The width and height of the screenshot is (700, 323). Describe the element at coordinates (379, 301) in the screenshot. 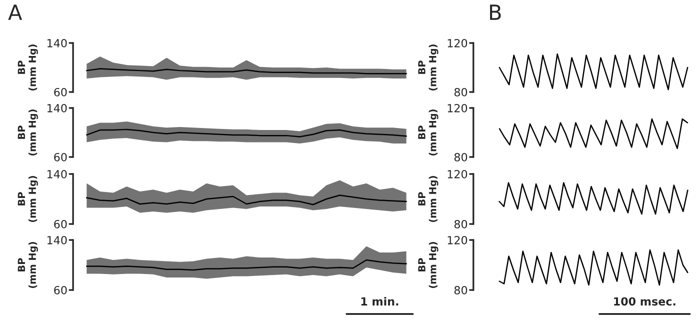

I see `text: 1 min.` at that location.